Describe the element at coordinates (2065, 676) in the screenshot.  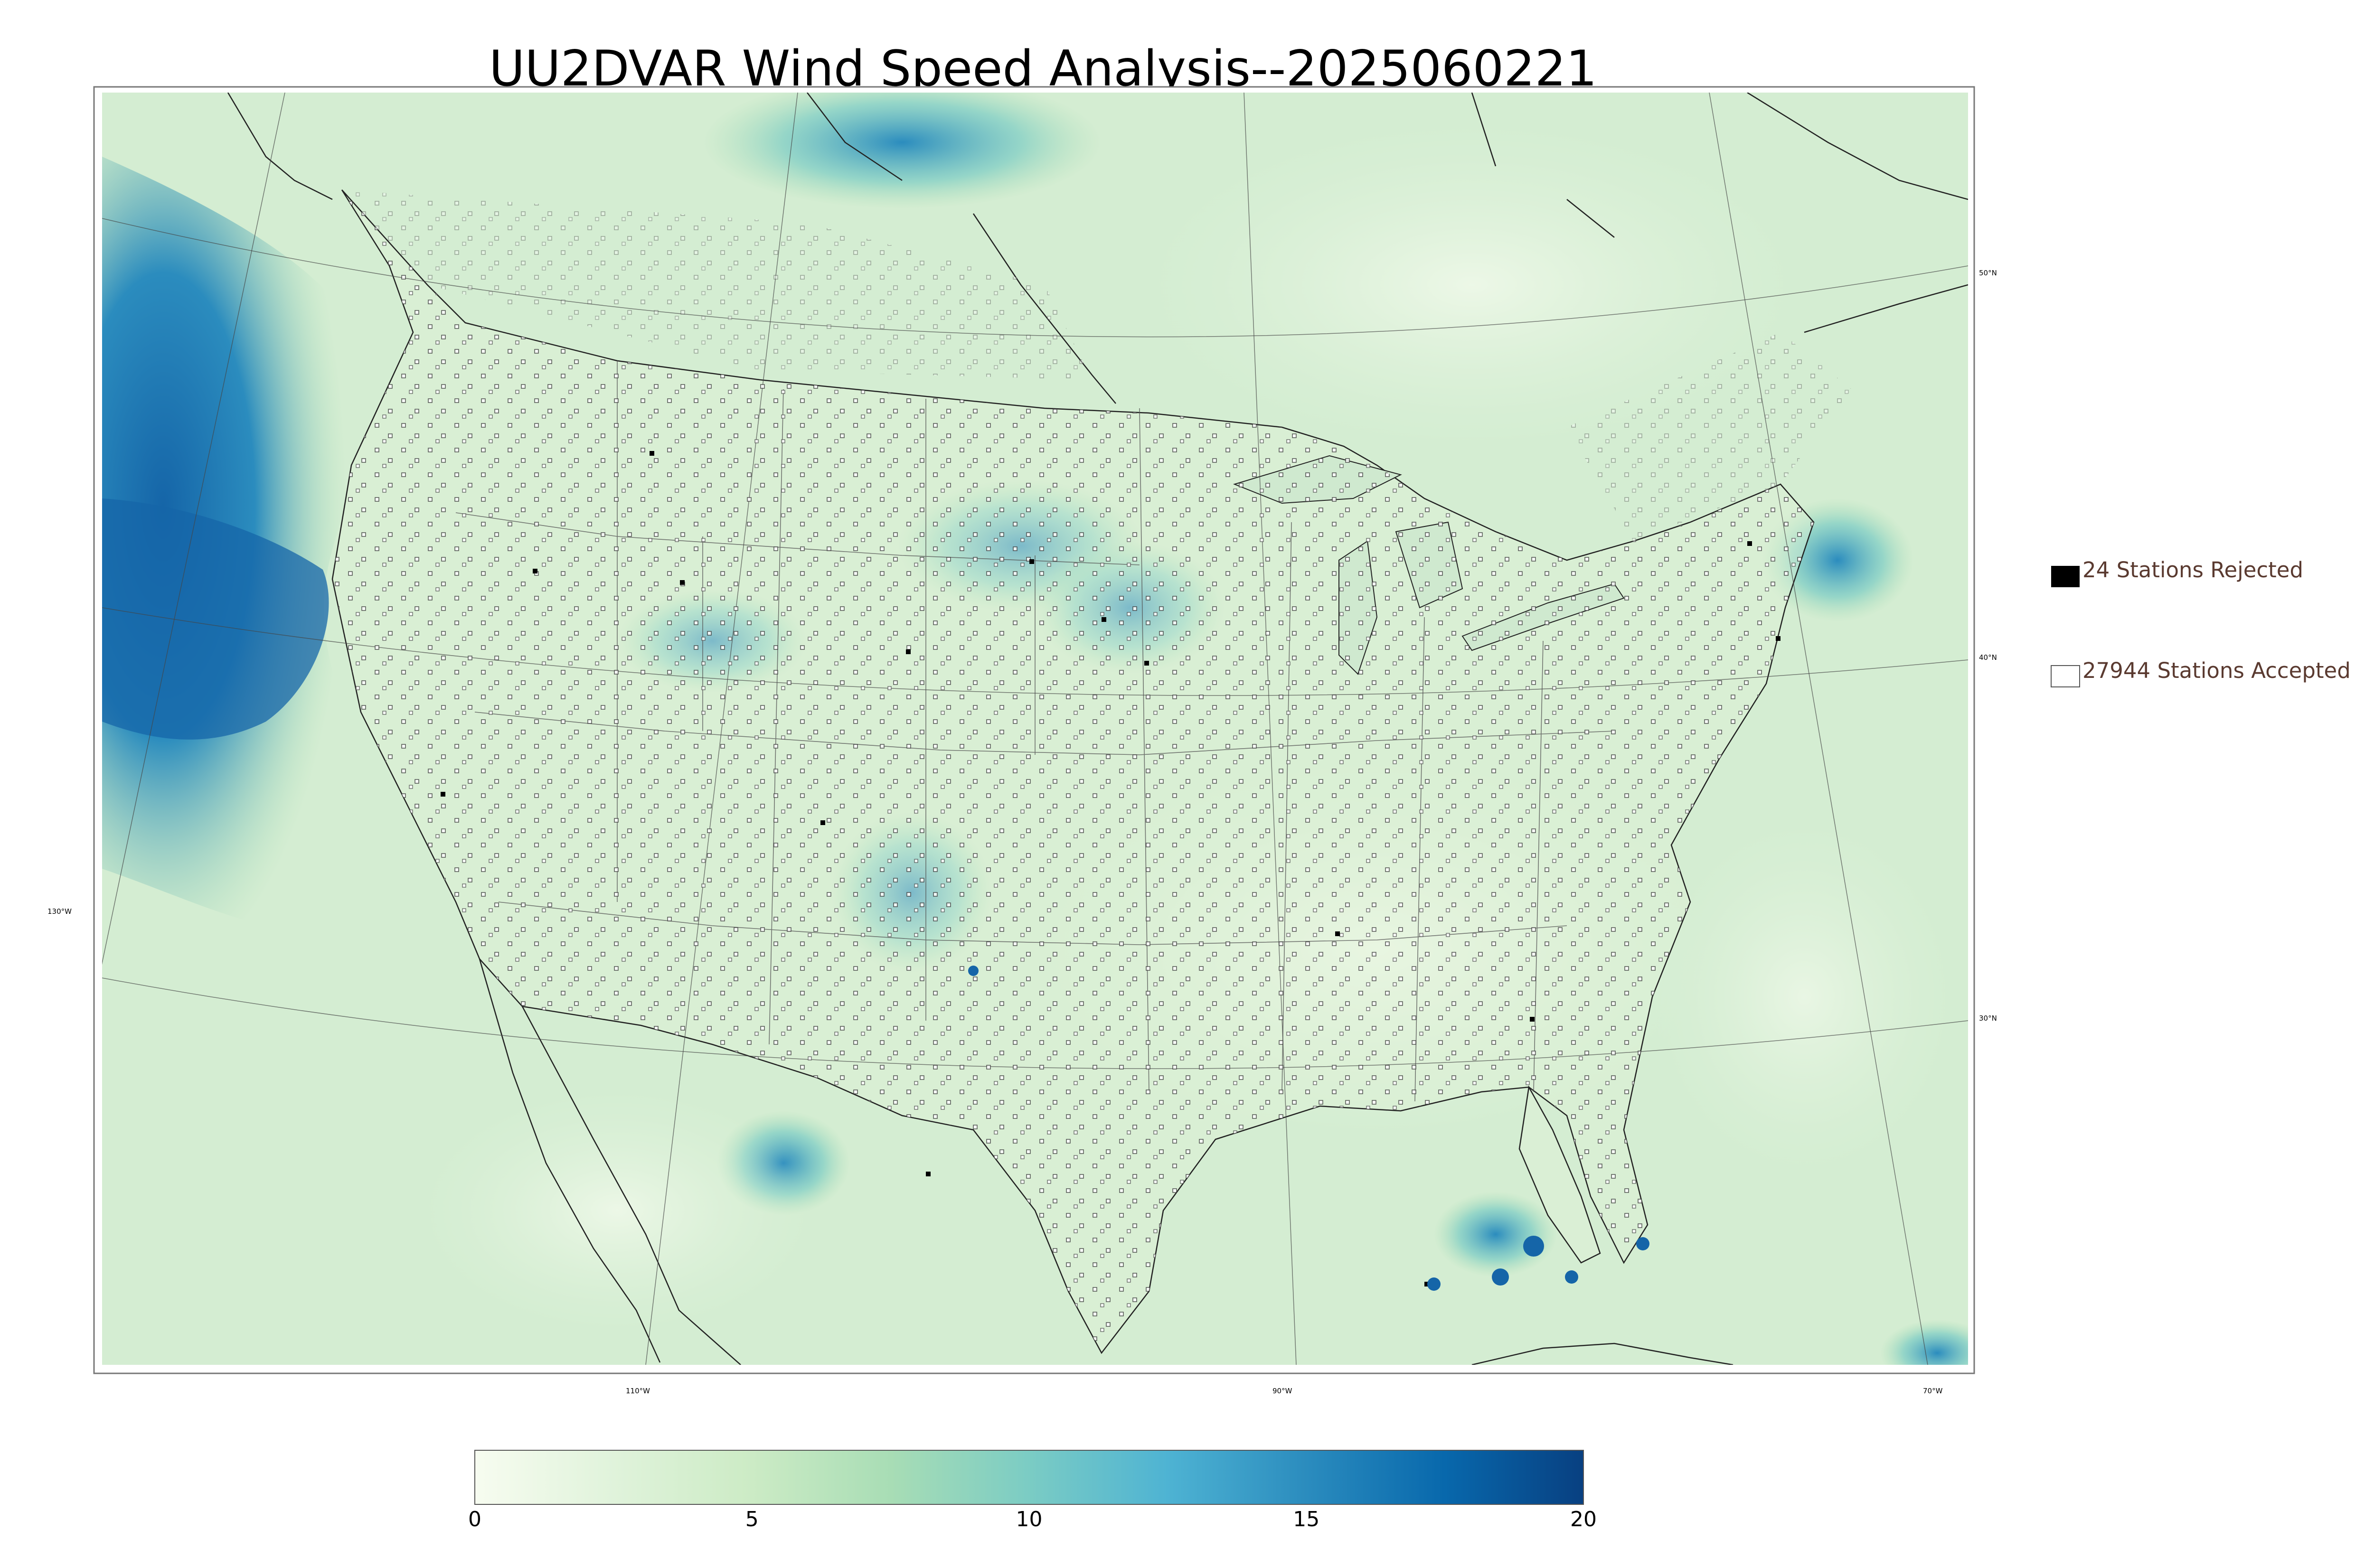
I see `accepted-legend-swatch` at that location.